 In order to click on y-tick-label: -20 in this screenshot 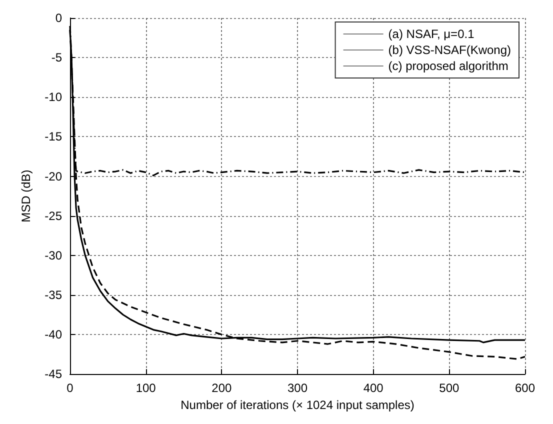, I will do `click(53, 176)`.